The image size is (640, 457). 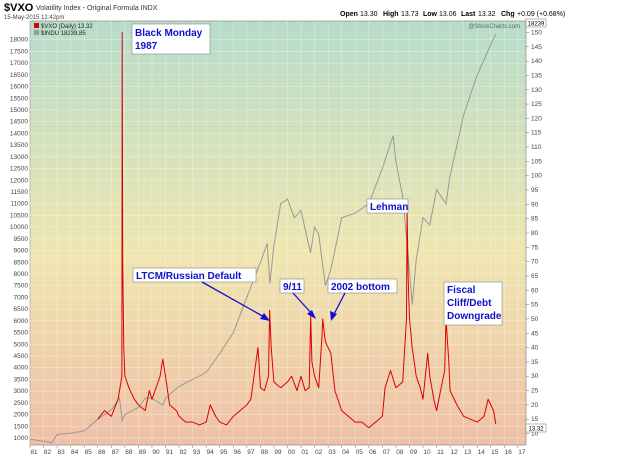 I want to click on left-tick-label: 10000, so click(x=19, y=227).